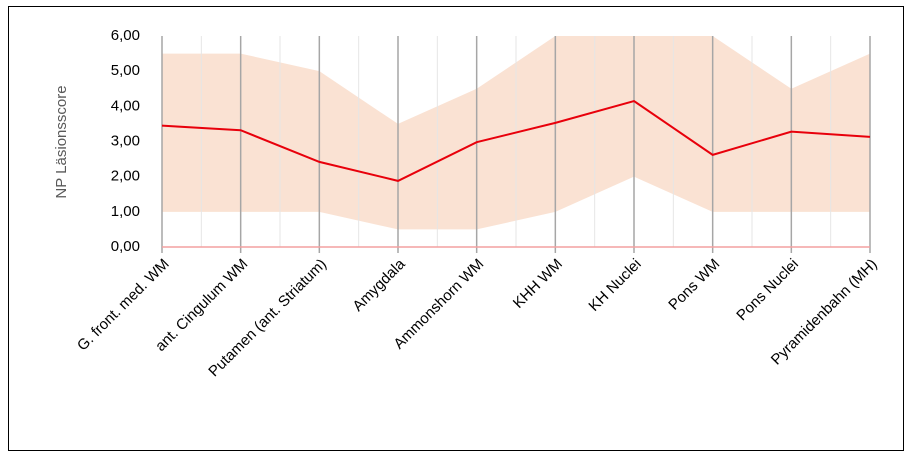 The height and width of the screenshot is (452, 906). Describe the element at coordinates (125, 246) in the screenshot. I see `y-tick-label: 0,00` at that location.